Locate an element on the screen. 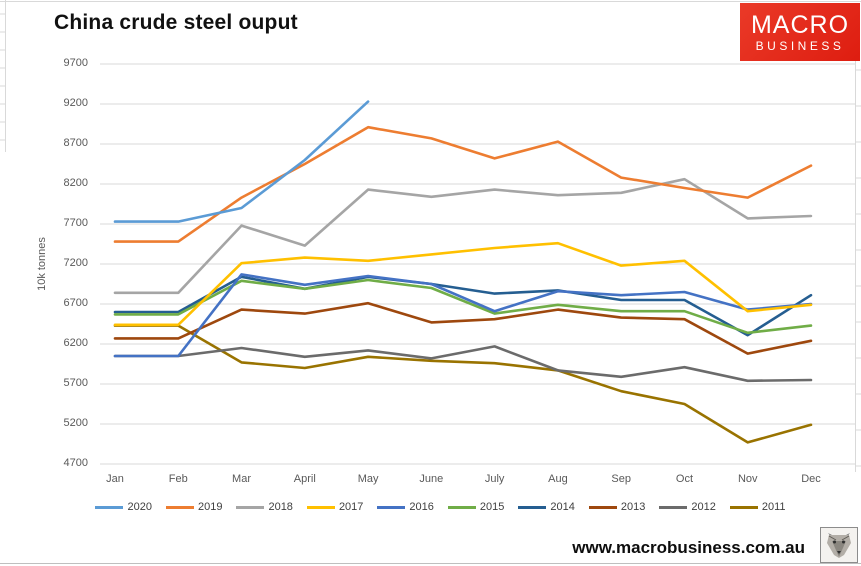  x-tick-label: Sep is located at coordinates (621, 479).